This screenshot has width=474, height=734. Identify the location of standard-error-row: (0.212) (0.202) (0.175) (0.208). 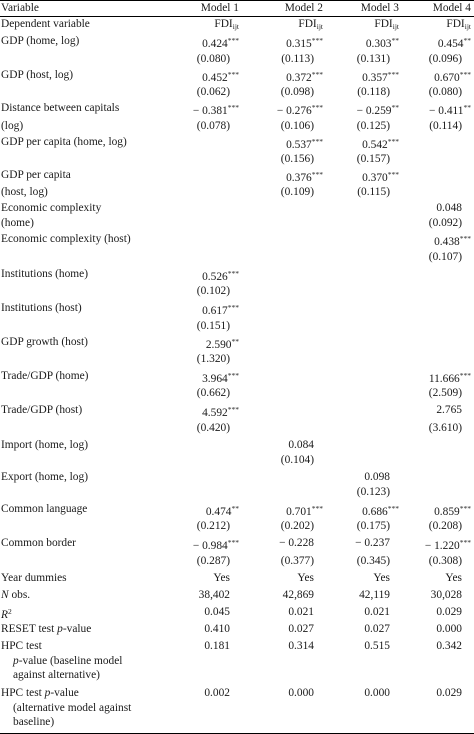
(237, 527).